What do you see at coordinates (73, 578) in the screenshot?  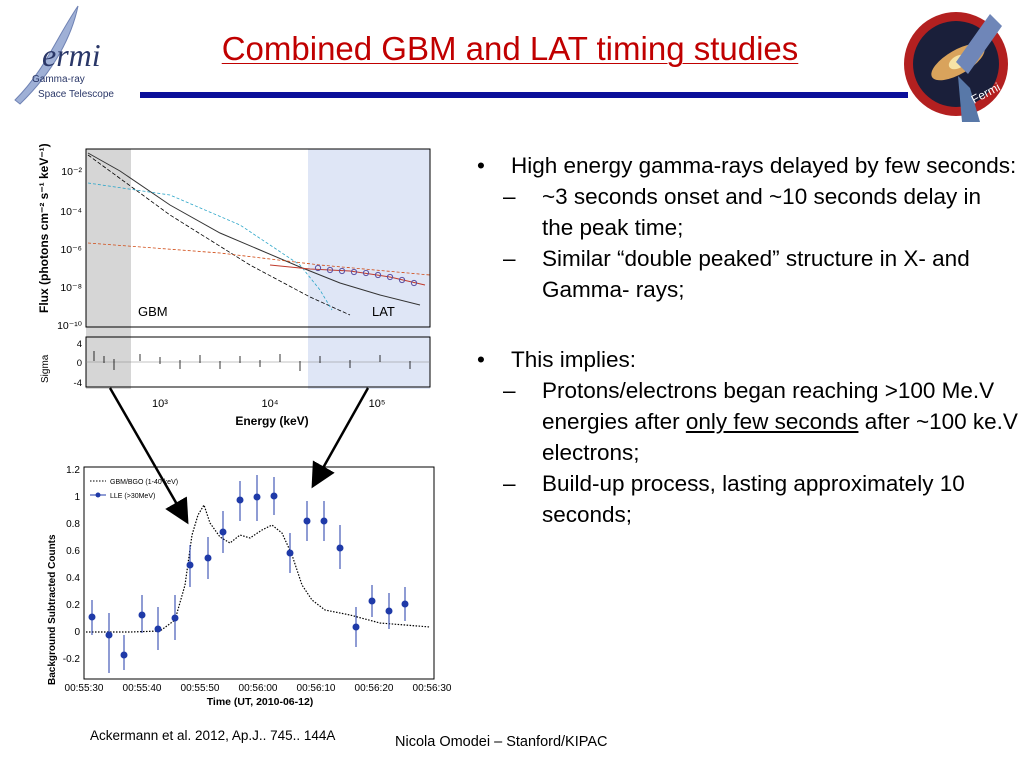 I see `svg-text: 0.4` at bounding box center [73, 578].